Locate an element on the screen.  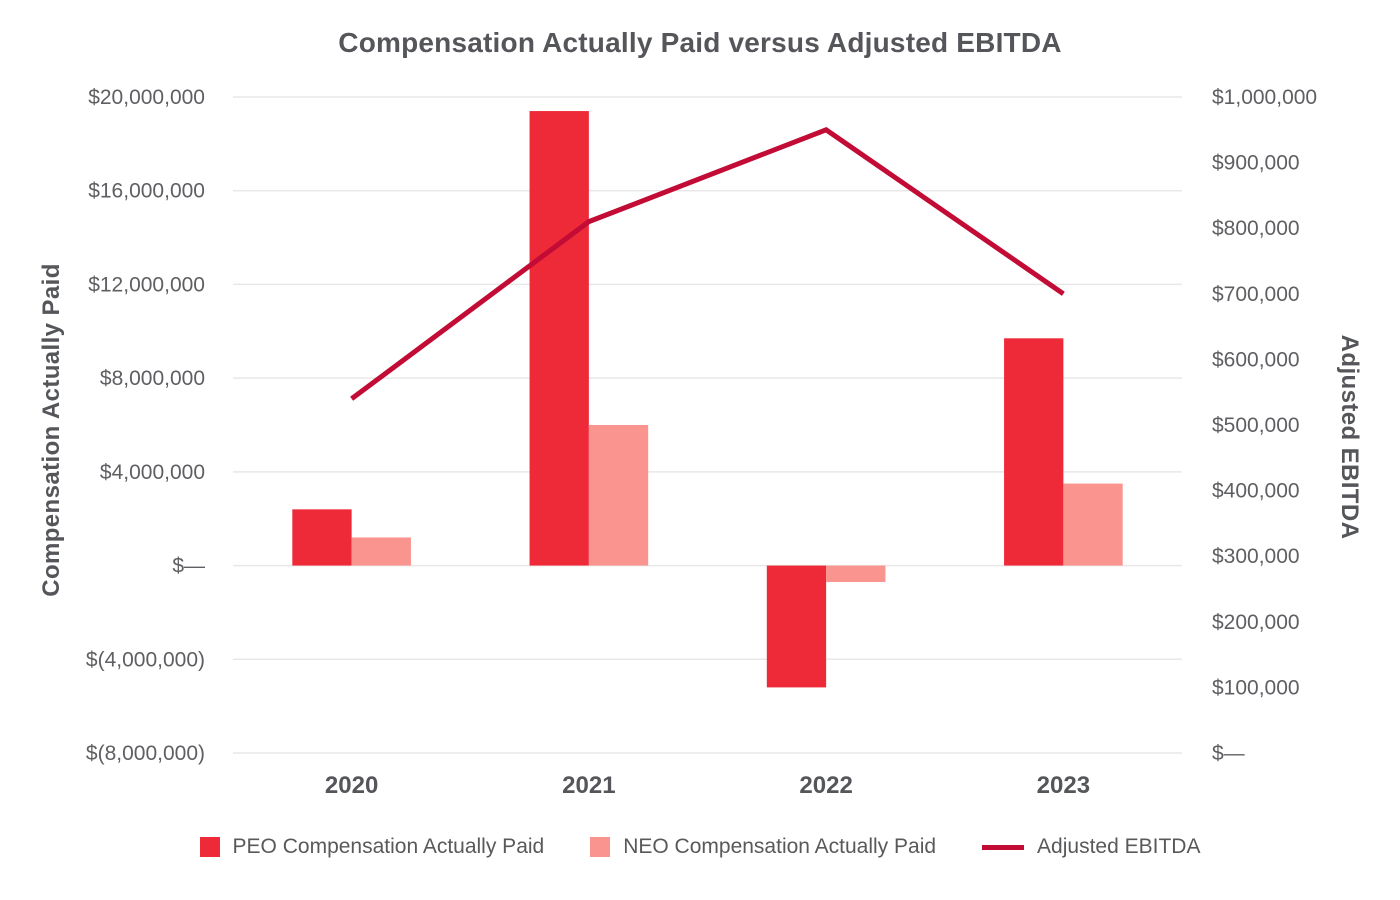
right-axis-tick-label: $— is located at coordinates (1228, 753).